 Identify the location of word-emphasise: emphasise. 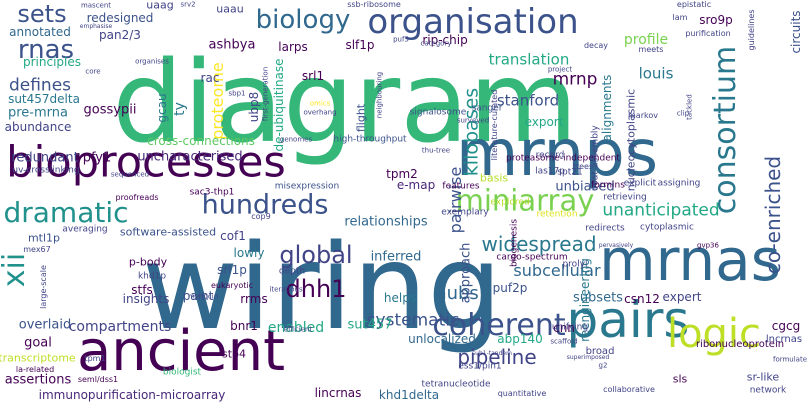
(96, 26).